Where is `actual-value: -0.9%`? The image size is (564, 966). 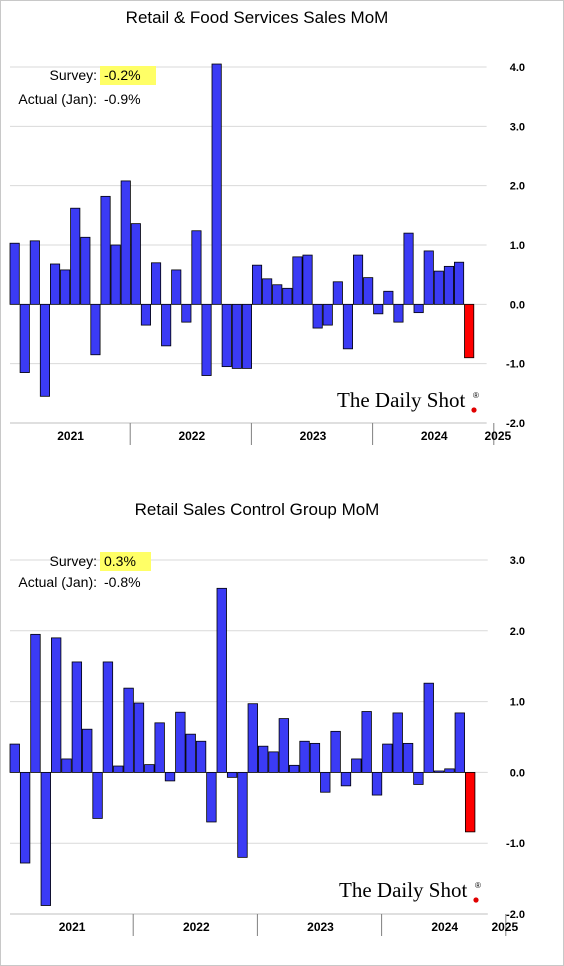 actual-value: -0.9% is located at coordinates (122, 99).